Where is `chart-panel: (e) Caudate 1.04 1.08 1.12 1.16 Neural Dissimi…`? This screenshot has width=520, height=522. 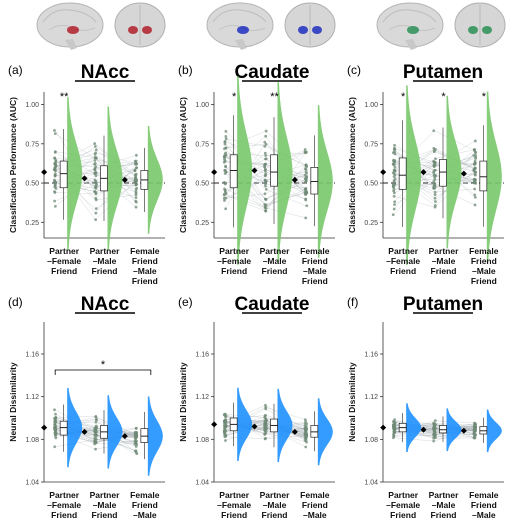
chart-panel: (e) Caudate 1.04 1.08 1.12 1.16 Neural Dissimi… is located at coordinates (256, 408).